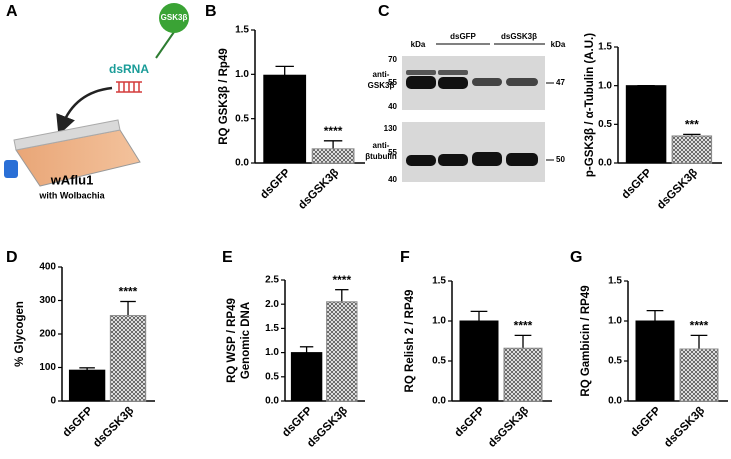 The width and height of the screenshot is (731, 459). What do you see at coordinates (227, 257) in the screenshot?
I see `panel-letter: E` at bounding box center [227, 257].